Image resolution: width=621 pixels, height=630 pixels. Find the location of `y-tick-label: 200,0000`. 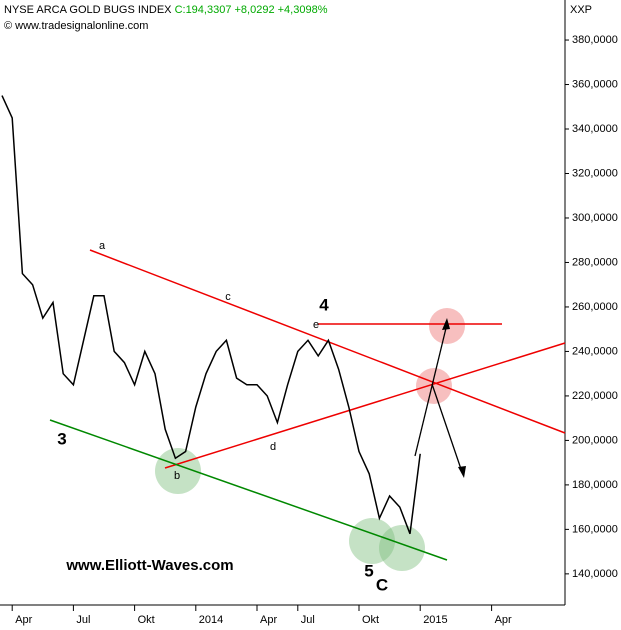

y-tick-label: 200,0000 is located at coordinates (595, 440).